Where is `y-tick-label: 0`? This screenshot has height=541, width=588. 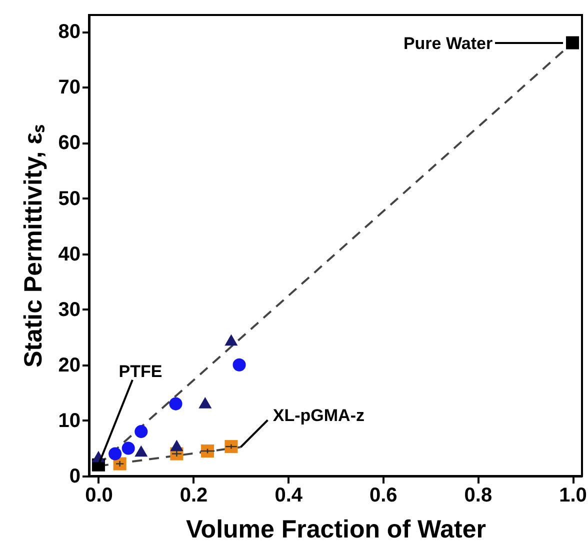 y-tick-label: 0 is located at coordinates (74, 477).